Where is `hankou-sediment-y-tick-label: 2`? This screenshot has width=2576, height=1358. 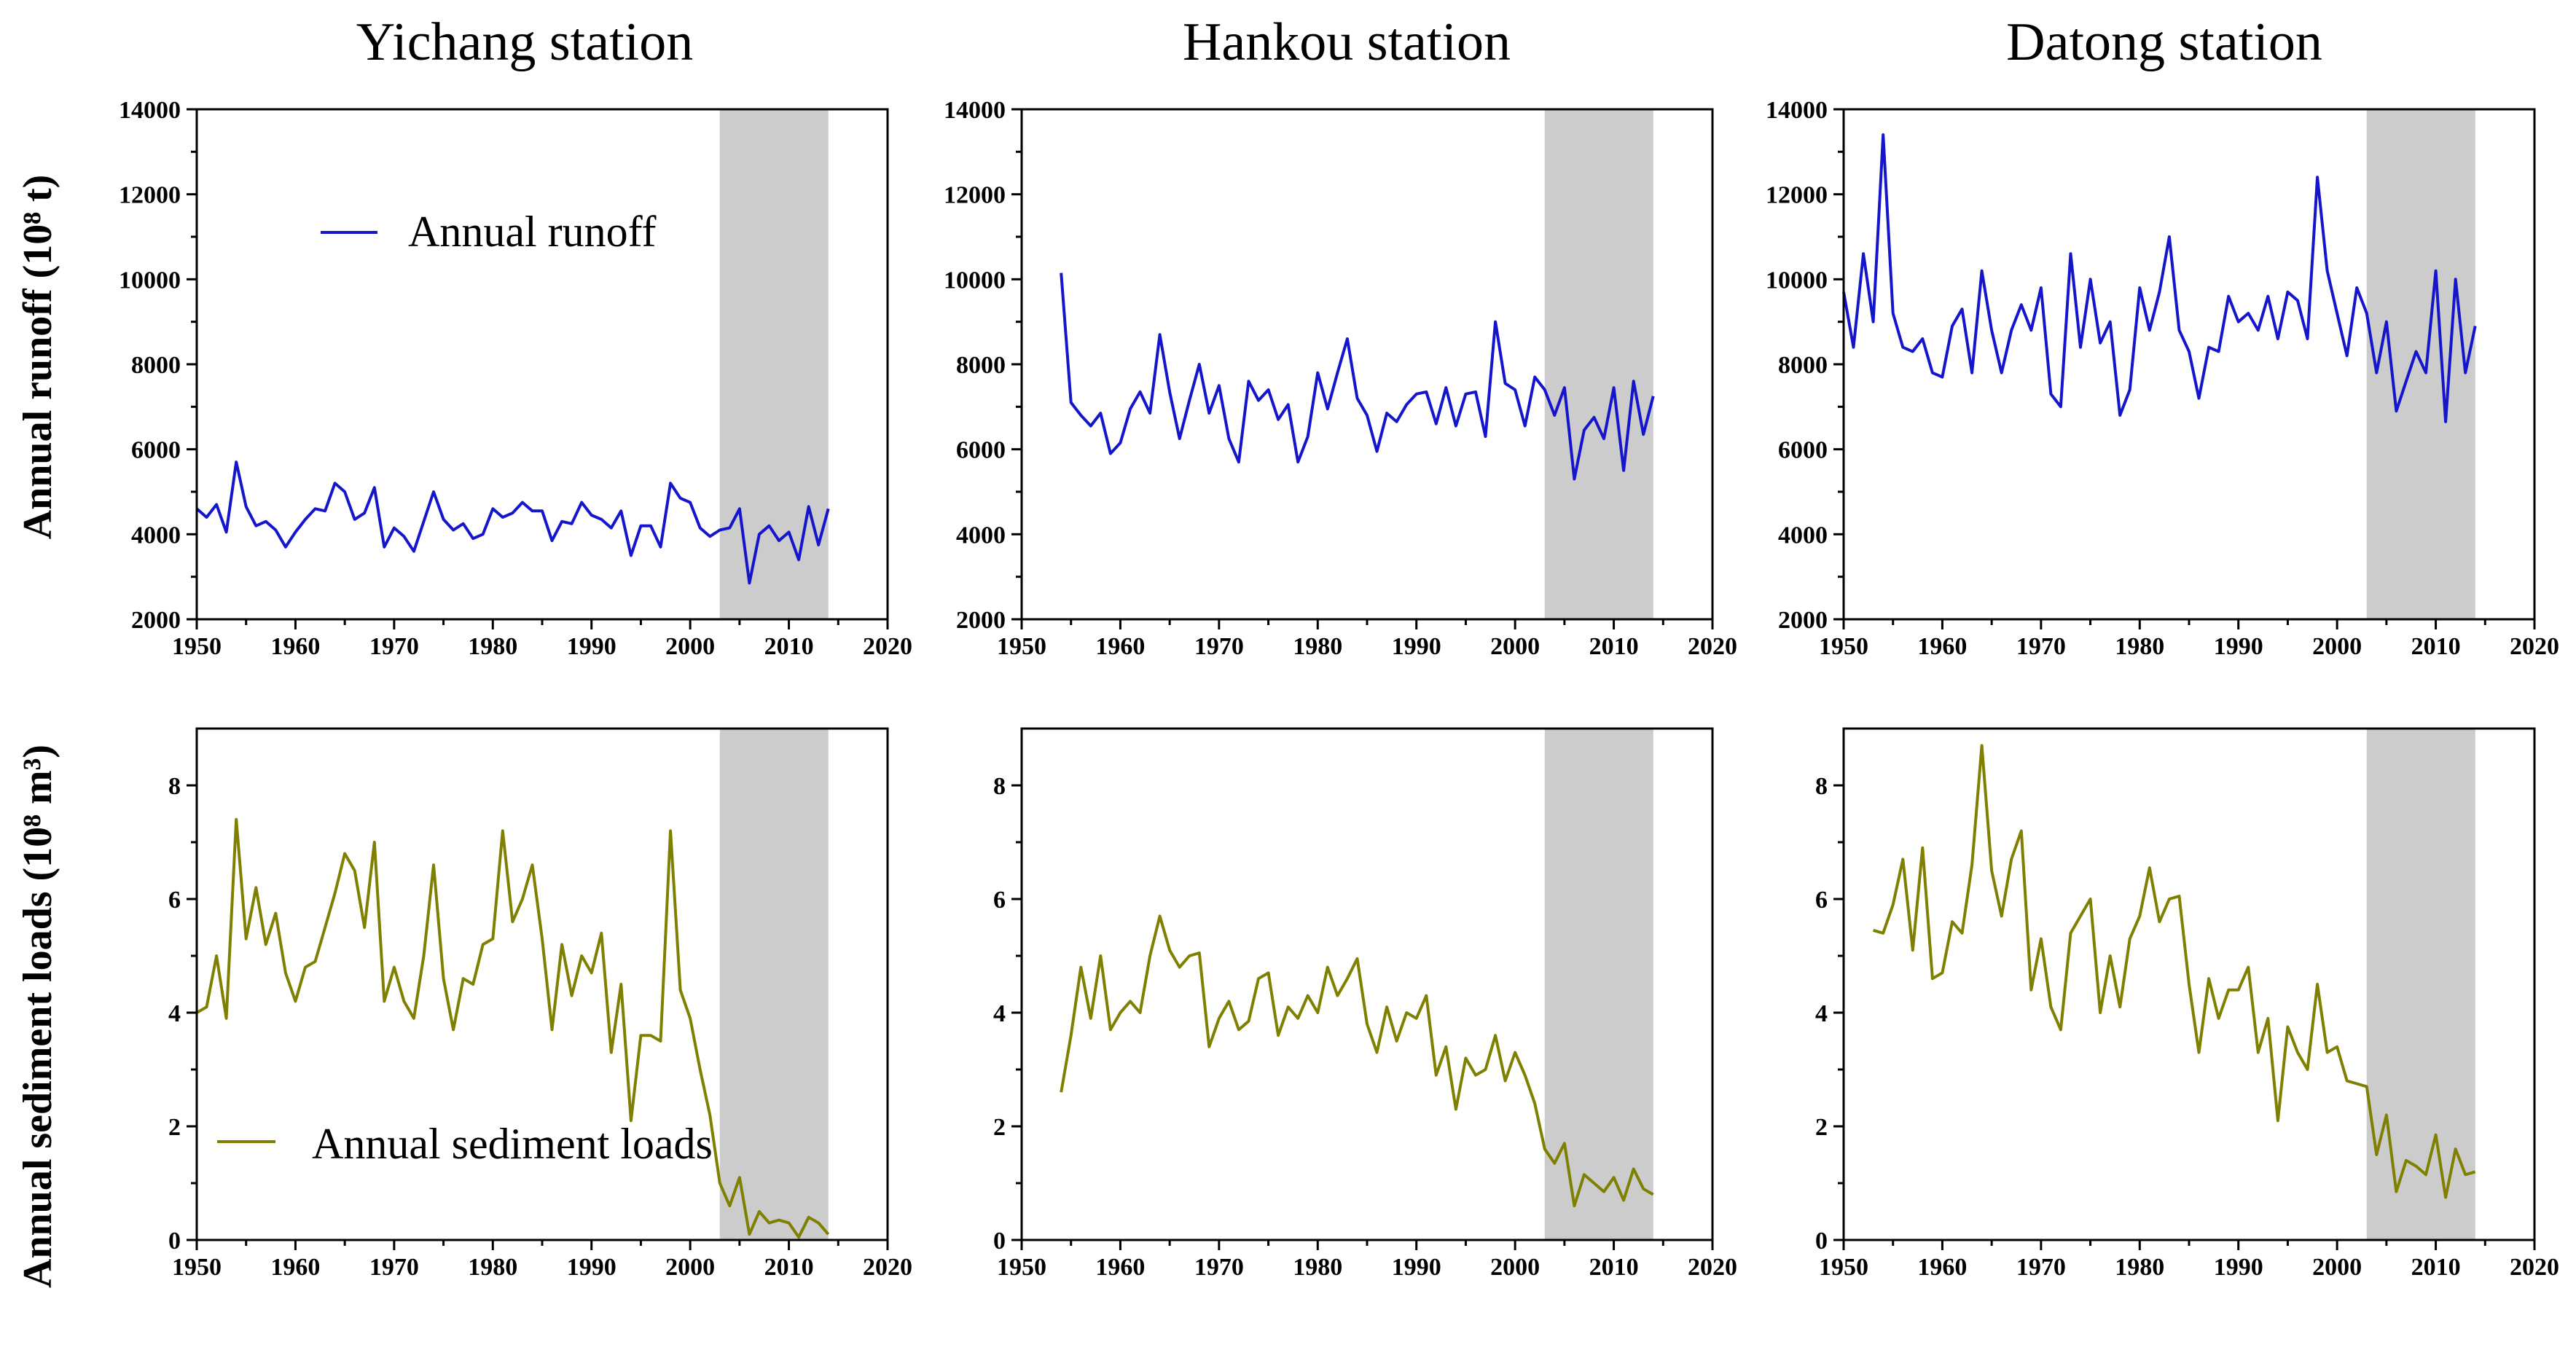 hankou-sediment-y-tick-label: 2 is located at coordinates (999, 1127).